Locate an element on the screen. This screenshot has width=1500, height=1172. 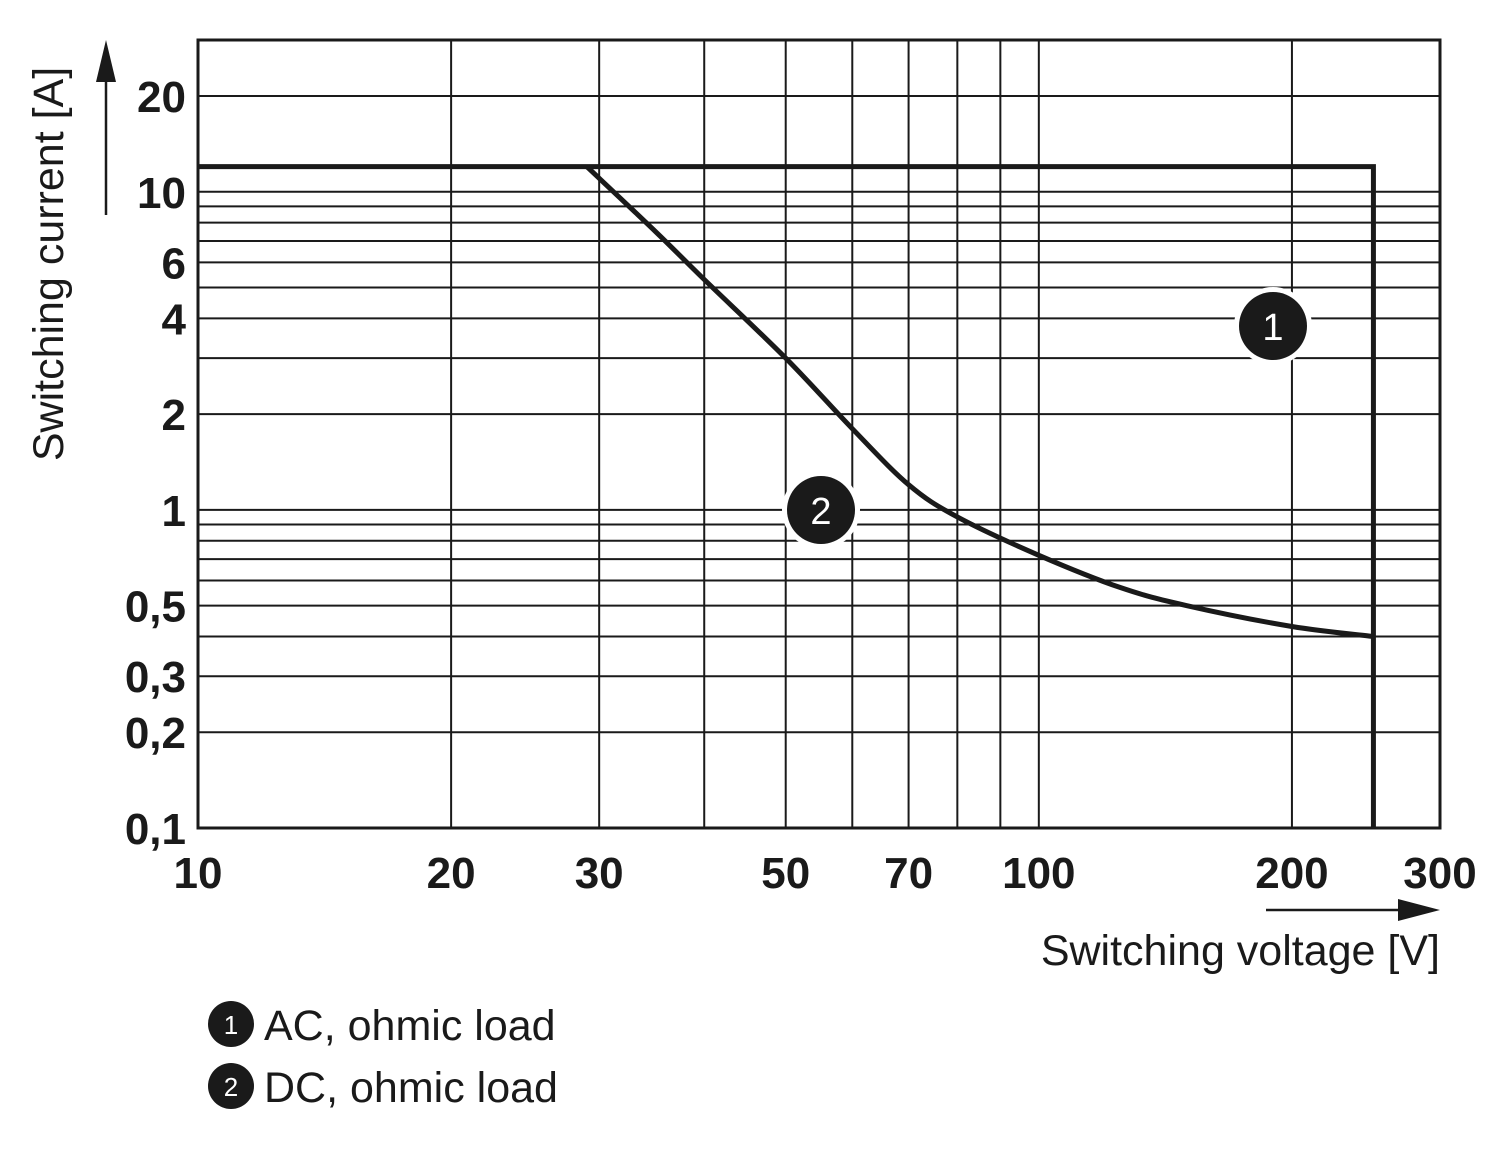
y-tick-label: 6 is located at coordinates (174, 263).